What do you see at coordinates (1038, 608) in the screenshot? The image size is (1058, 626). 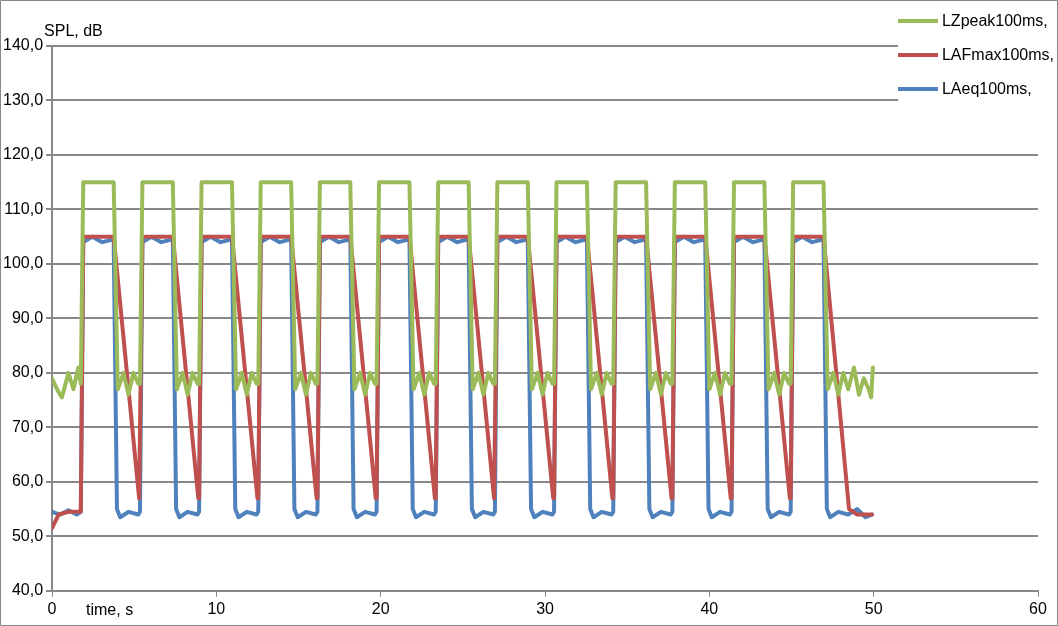 I see `x-tick-label: 60` at bounding box center [1038, 608].